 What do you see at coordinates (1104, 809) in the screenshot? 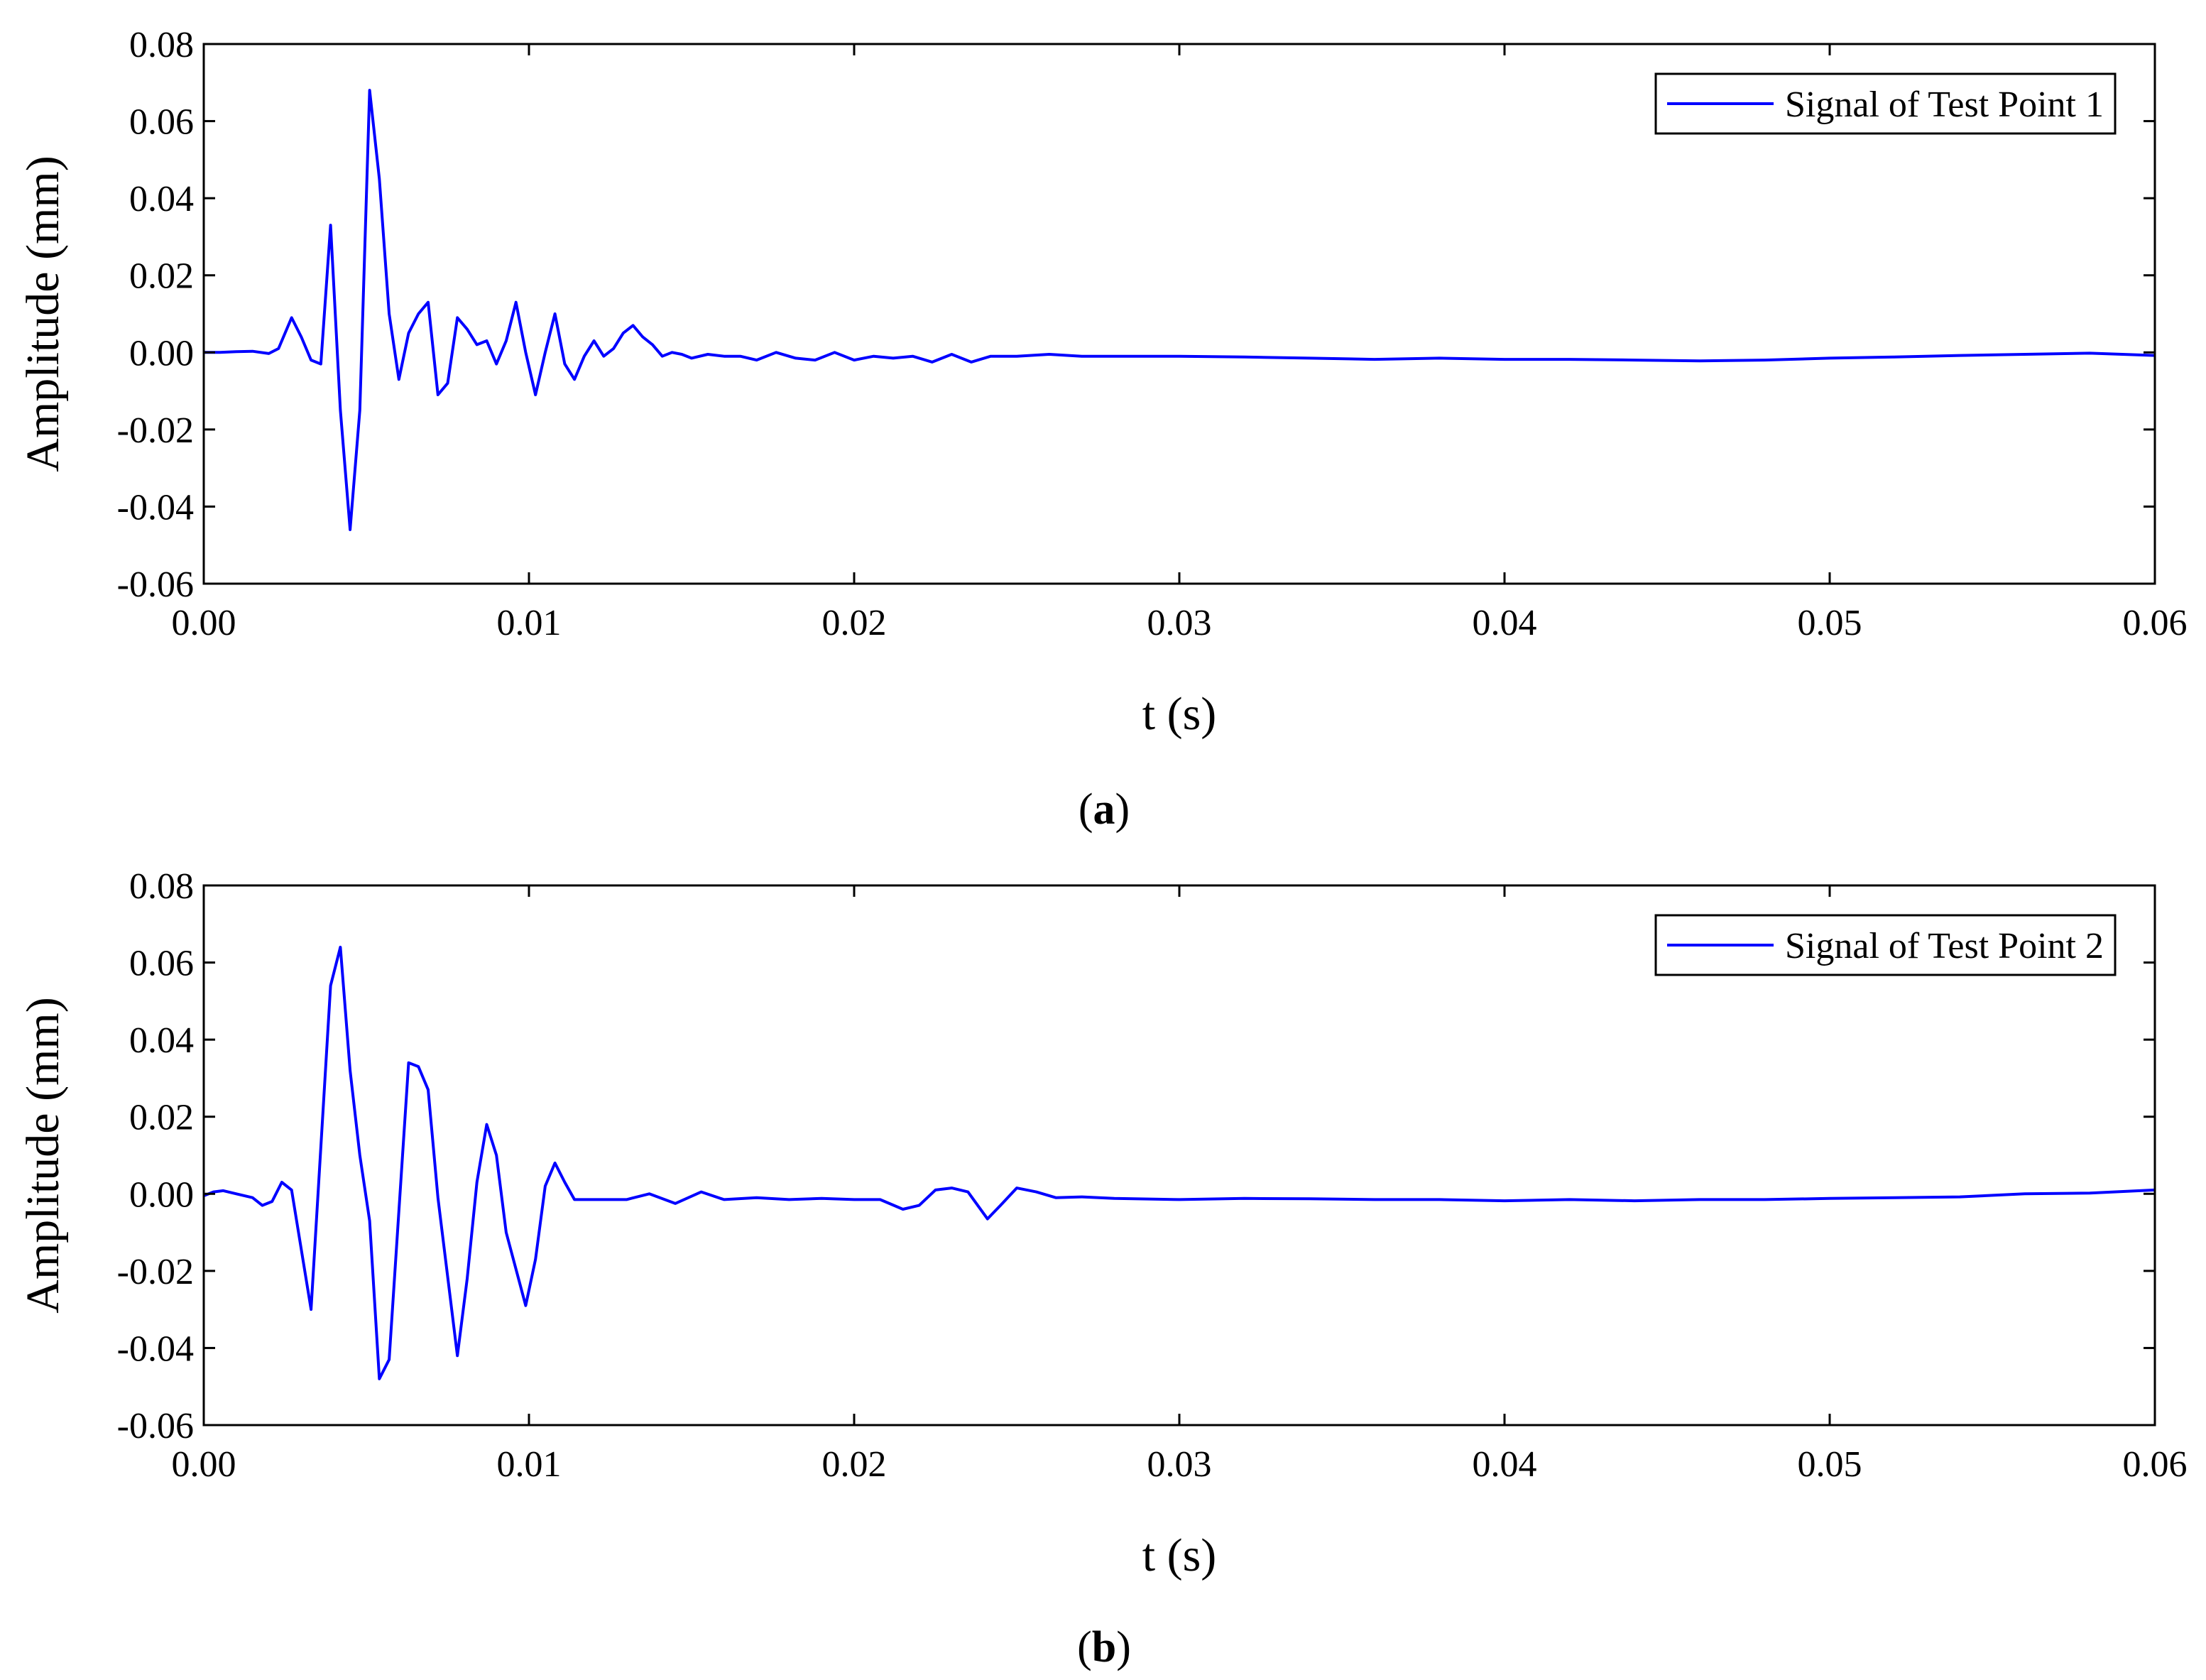
I see `panel-a-caption: (a)` at bounding box center [1104, 809].